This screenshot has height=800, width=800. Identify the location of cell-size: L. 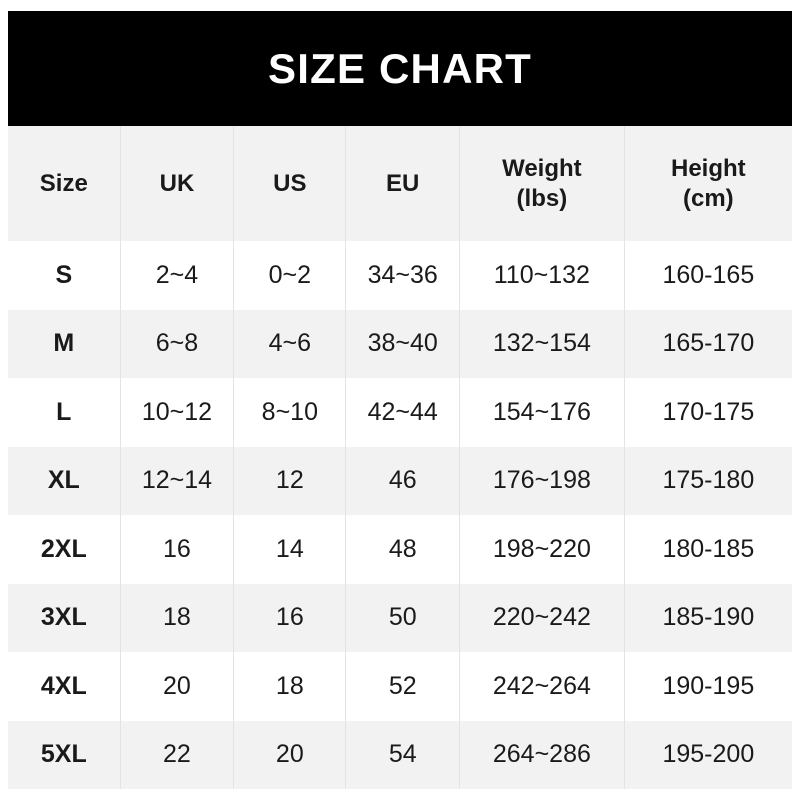
(64, 412).